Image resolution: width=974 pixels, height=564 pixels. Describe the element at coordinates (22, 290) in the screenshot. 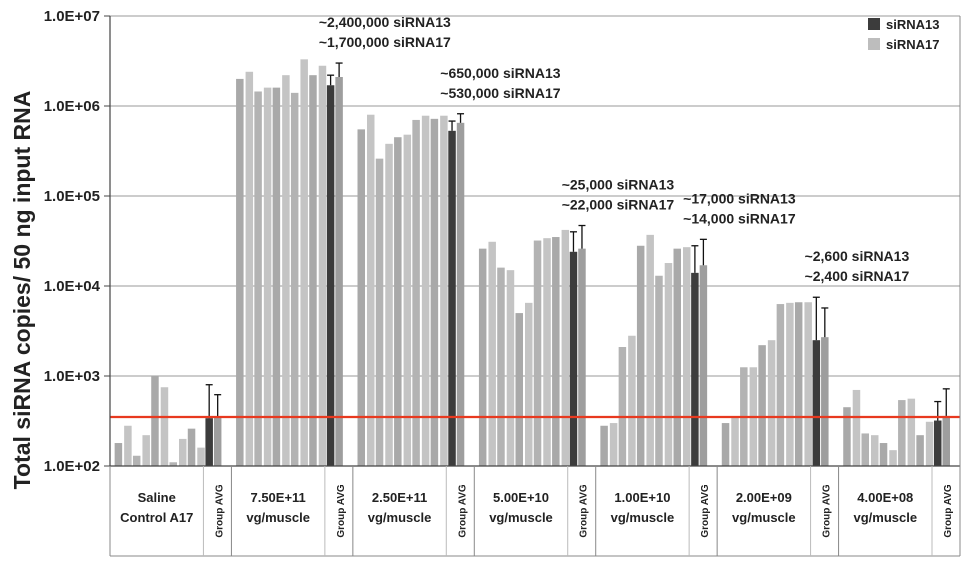

I see `y-axis-label: Total siRNA copies/ 50 ng input RNA` at that location.